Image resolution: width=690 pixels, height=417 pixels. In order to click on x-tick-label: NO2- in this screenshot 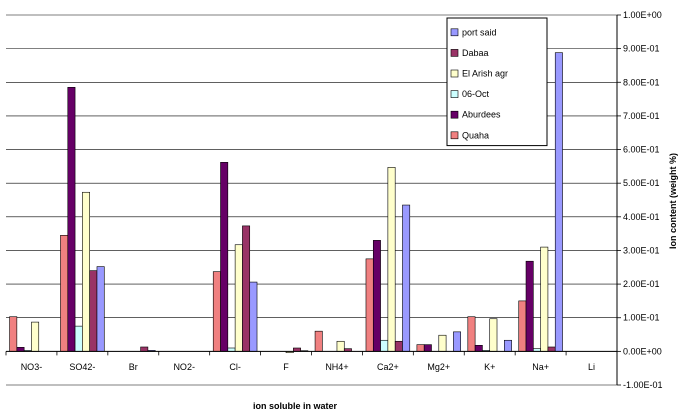, I will do `click(184, 367)`.